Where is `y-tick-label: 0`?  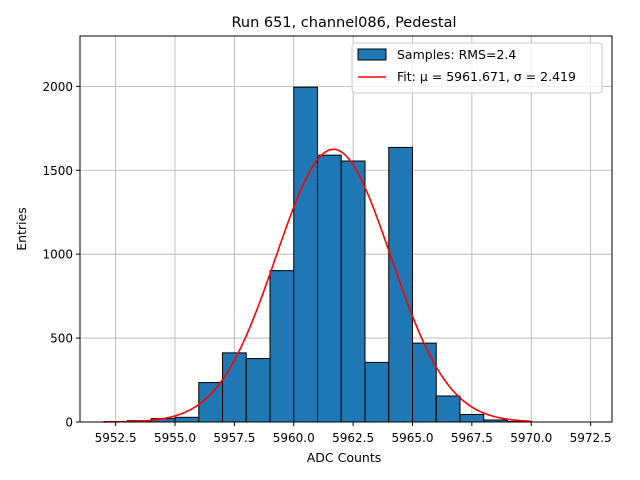
y-tick-label: 0 is located at coordinates (69, 423).